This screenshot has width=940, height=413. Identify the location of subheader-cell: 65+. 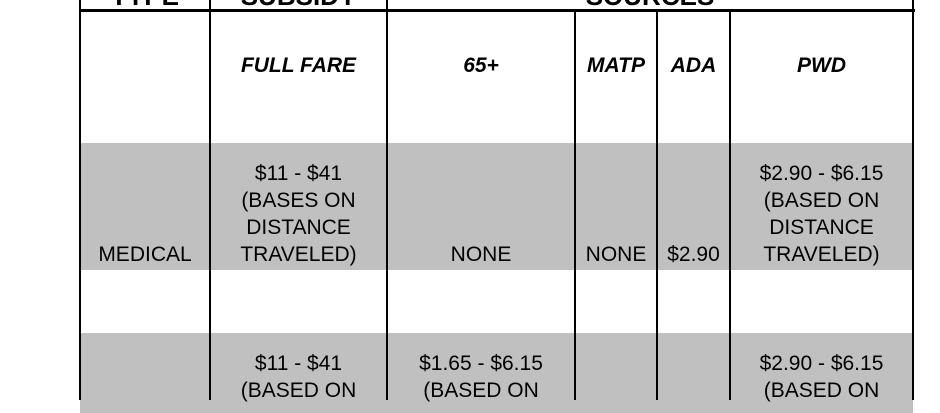
(481, 65).